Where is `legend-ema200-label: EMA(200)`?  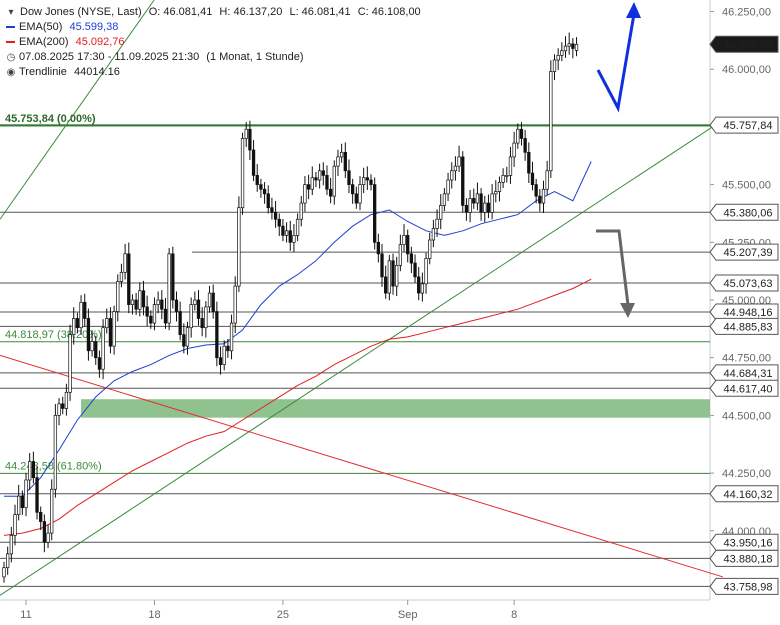 legend-ema200-label: EMA(200) is located at coordinates (44, 42).